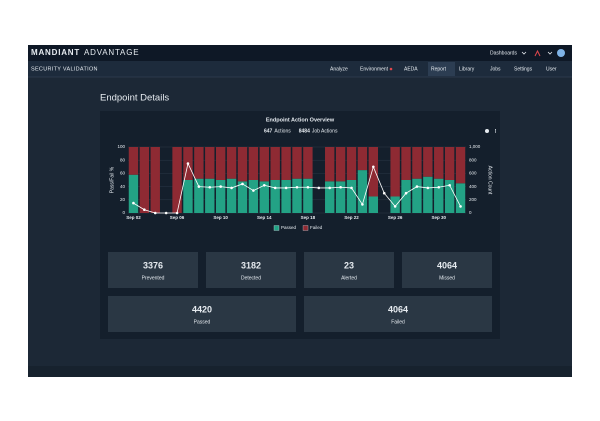 The width and height of the screenshot is (600, 421). I want to click on y2-tick-label: 400, so click(473, 186).